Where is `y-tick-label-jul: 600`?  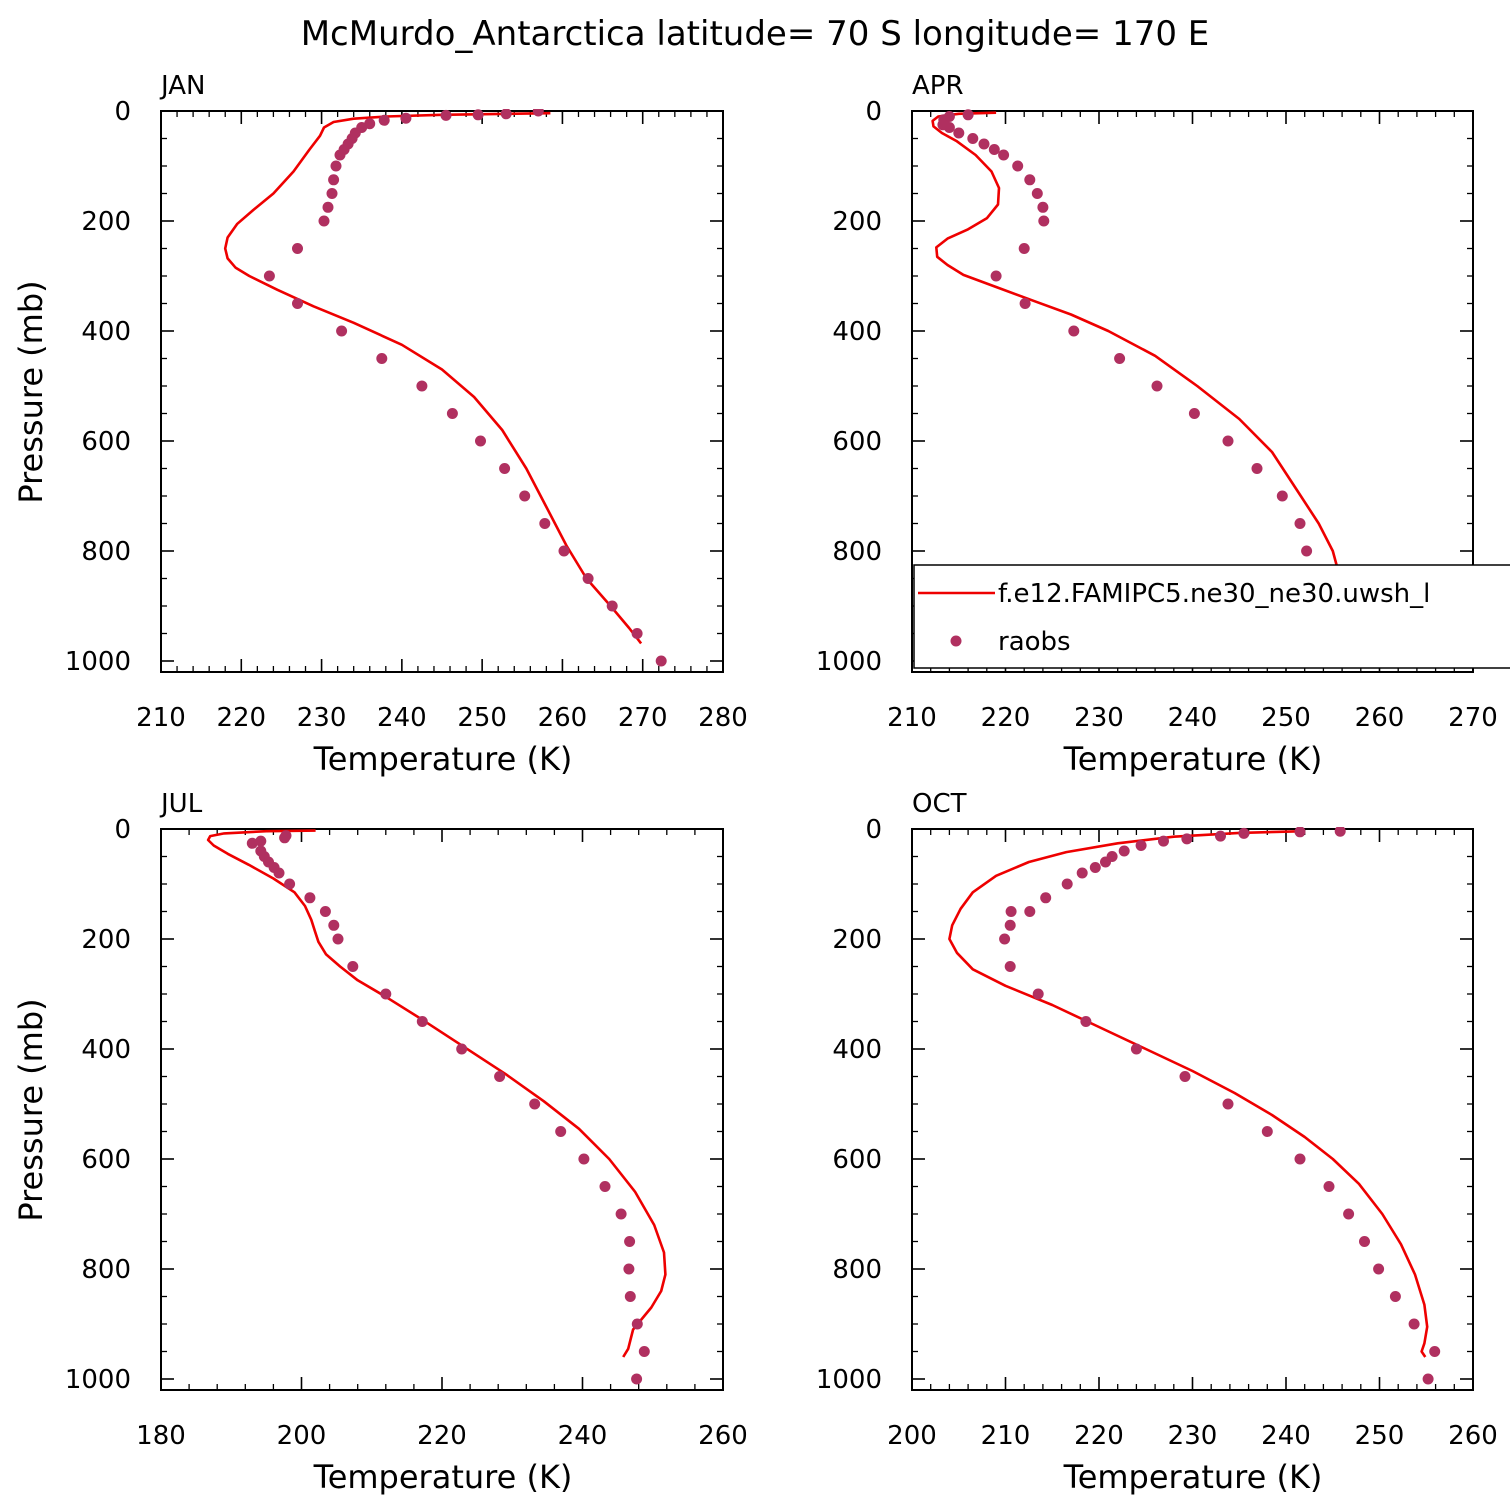
y-tick-label-jul: 600 is located at coordinates (106, 1160).